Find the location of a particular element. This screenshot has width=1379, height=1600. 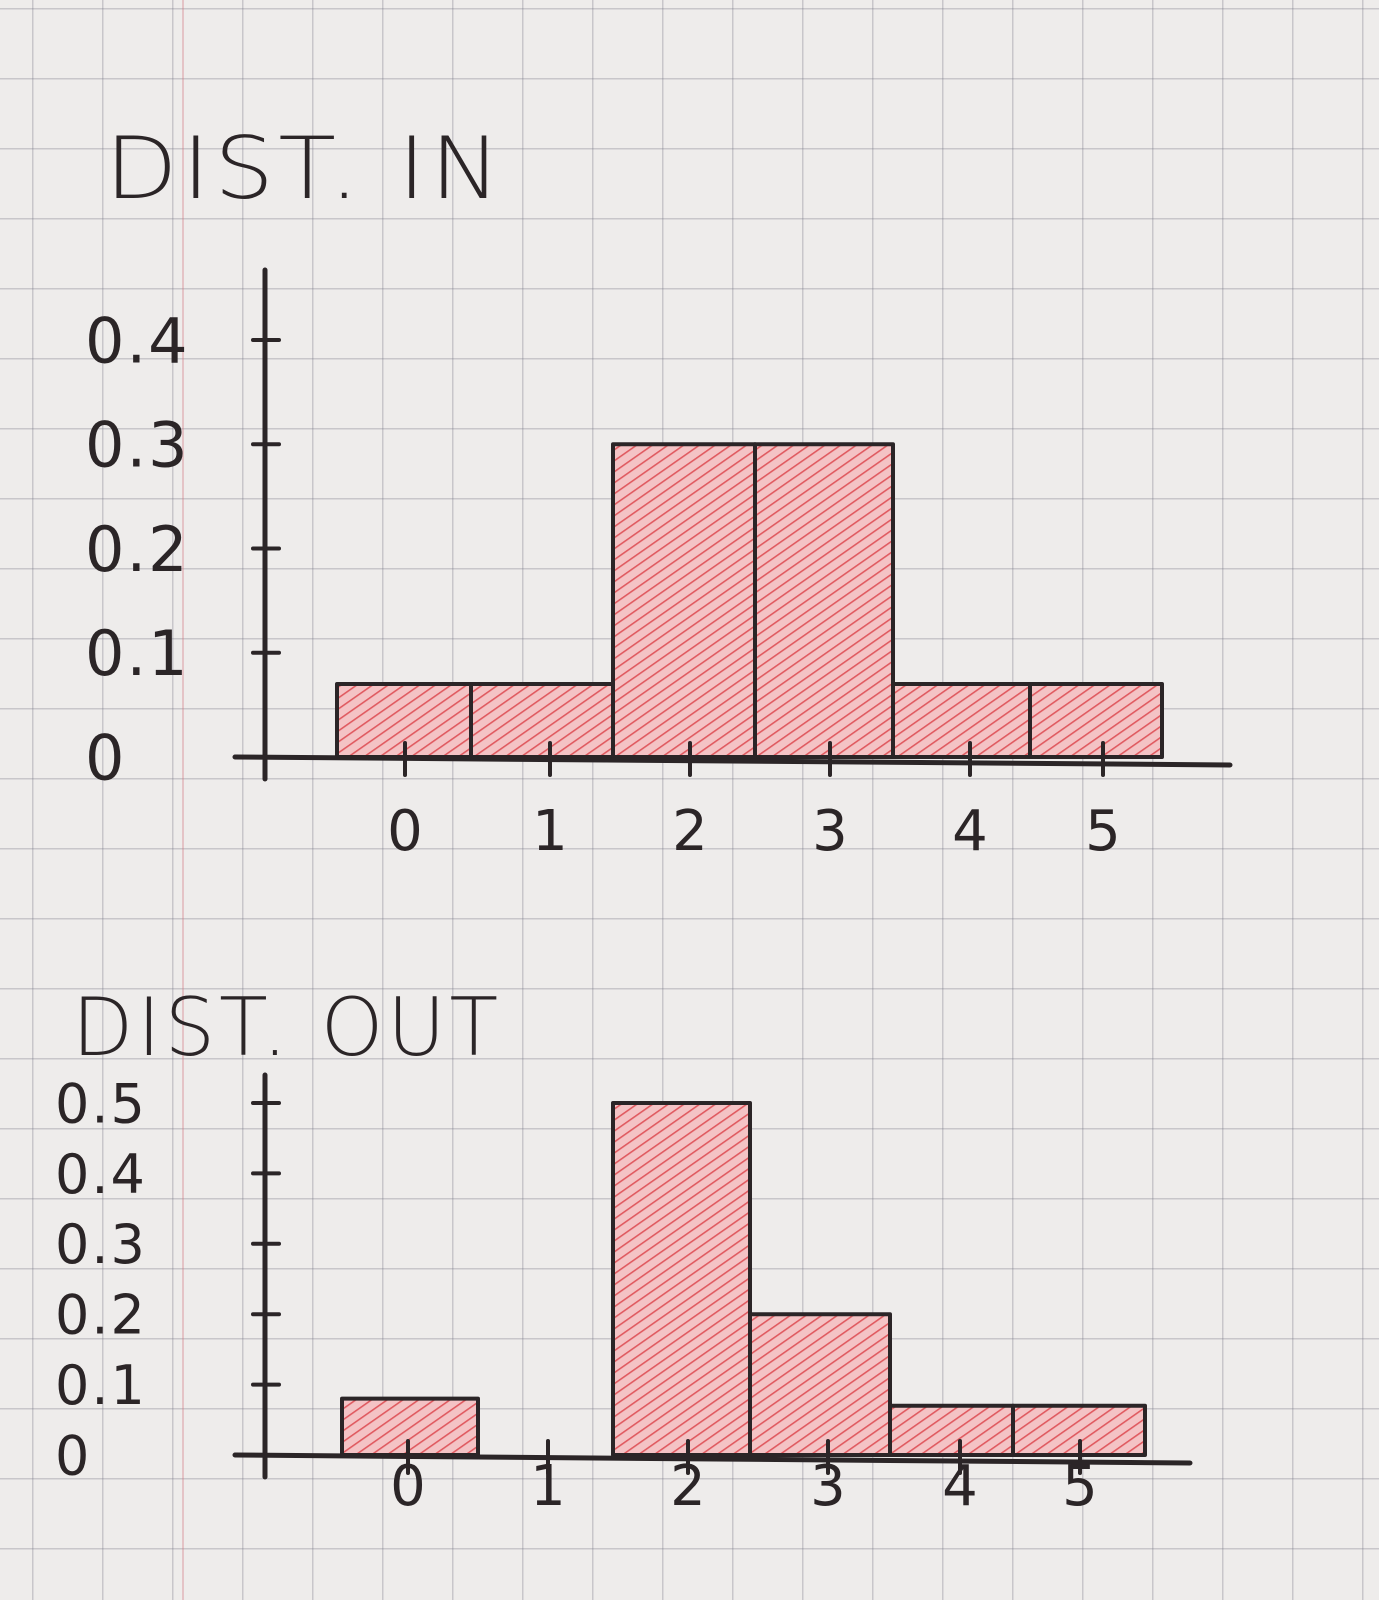

dist-in-title: DIST. IN is located at coordinates (305, 169).